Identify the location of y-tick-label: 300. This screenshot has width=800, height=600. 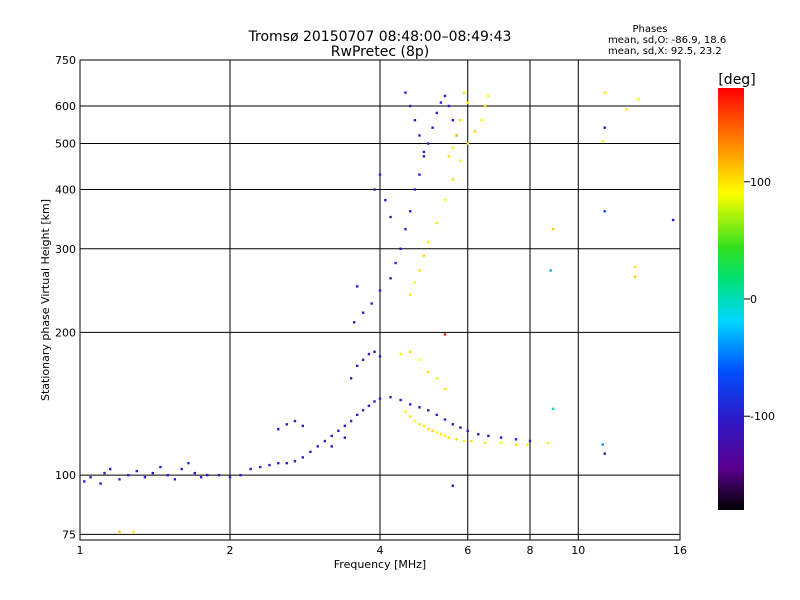
(65, 249).